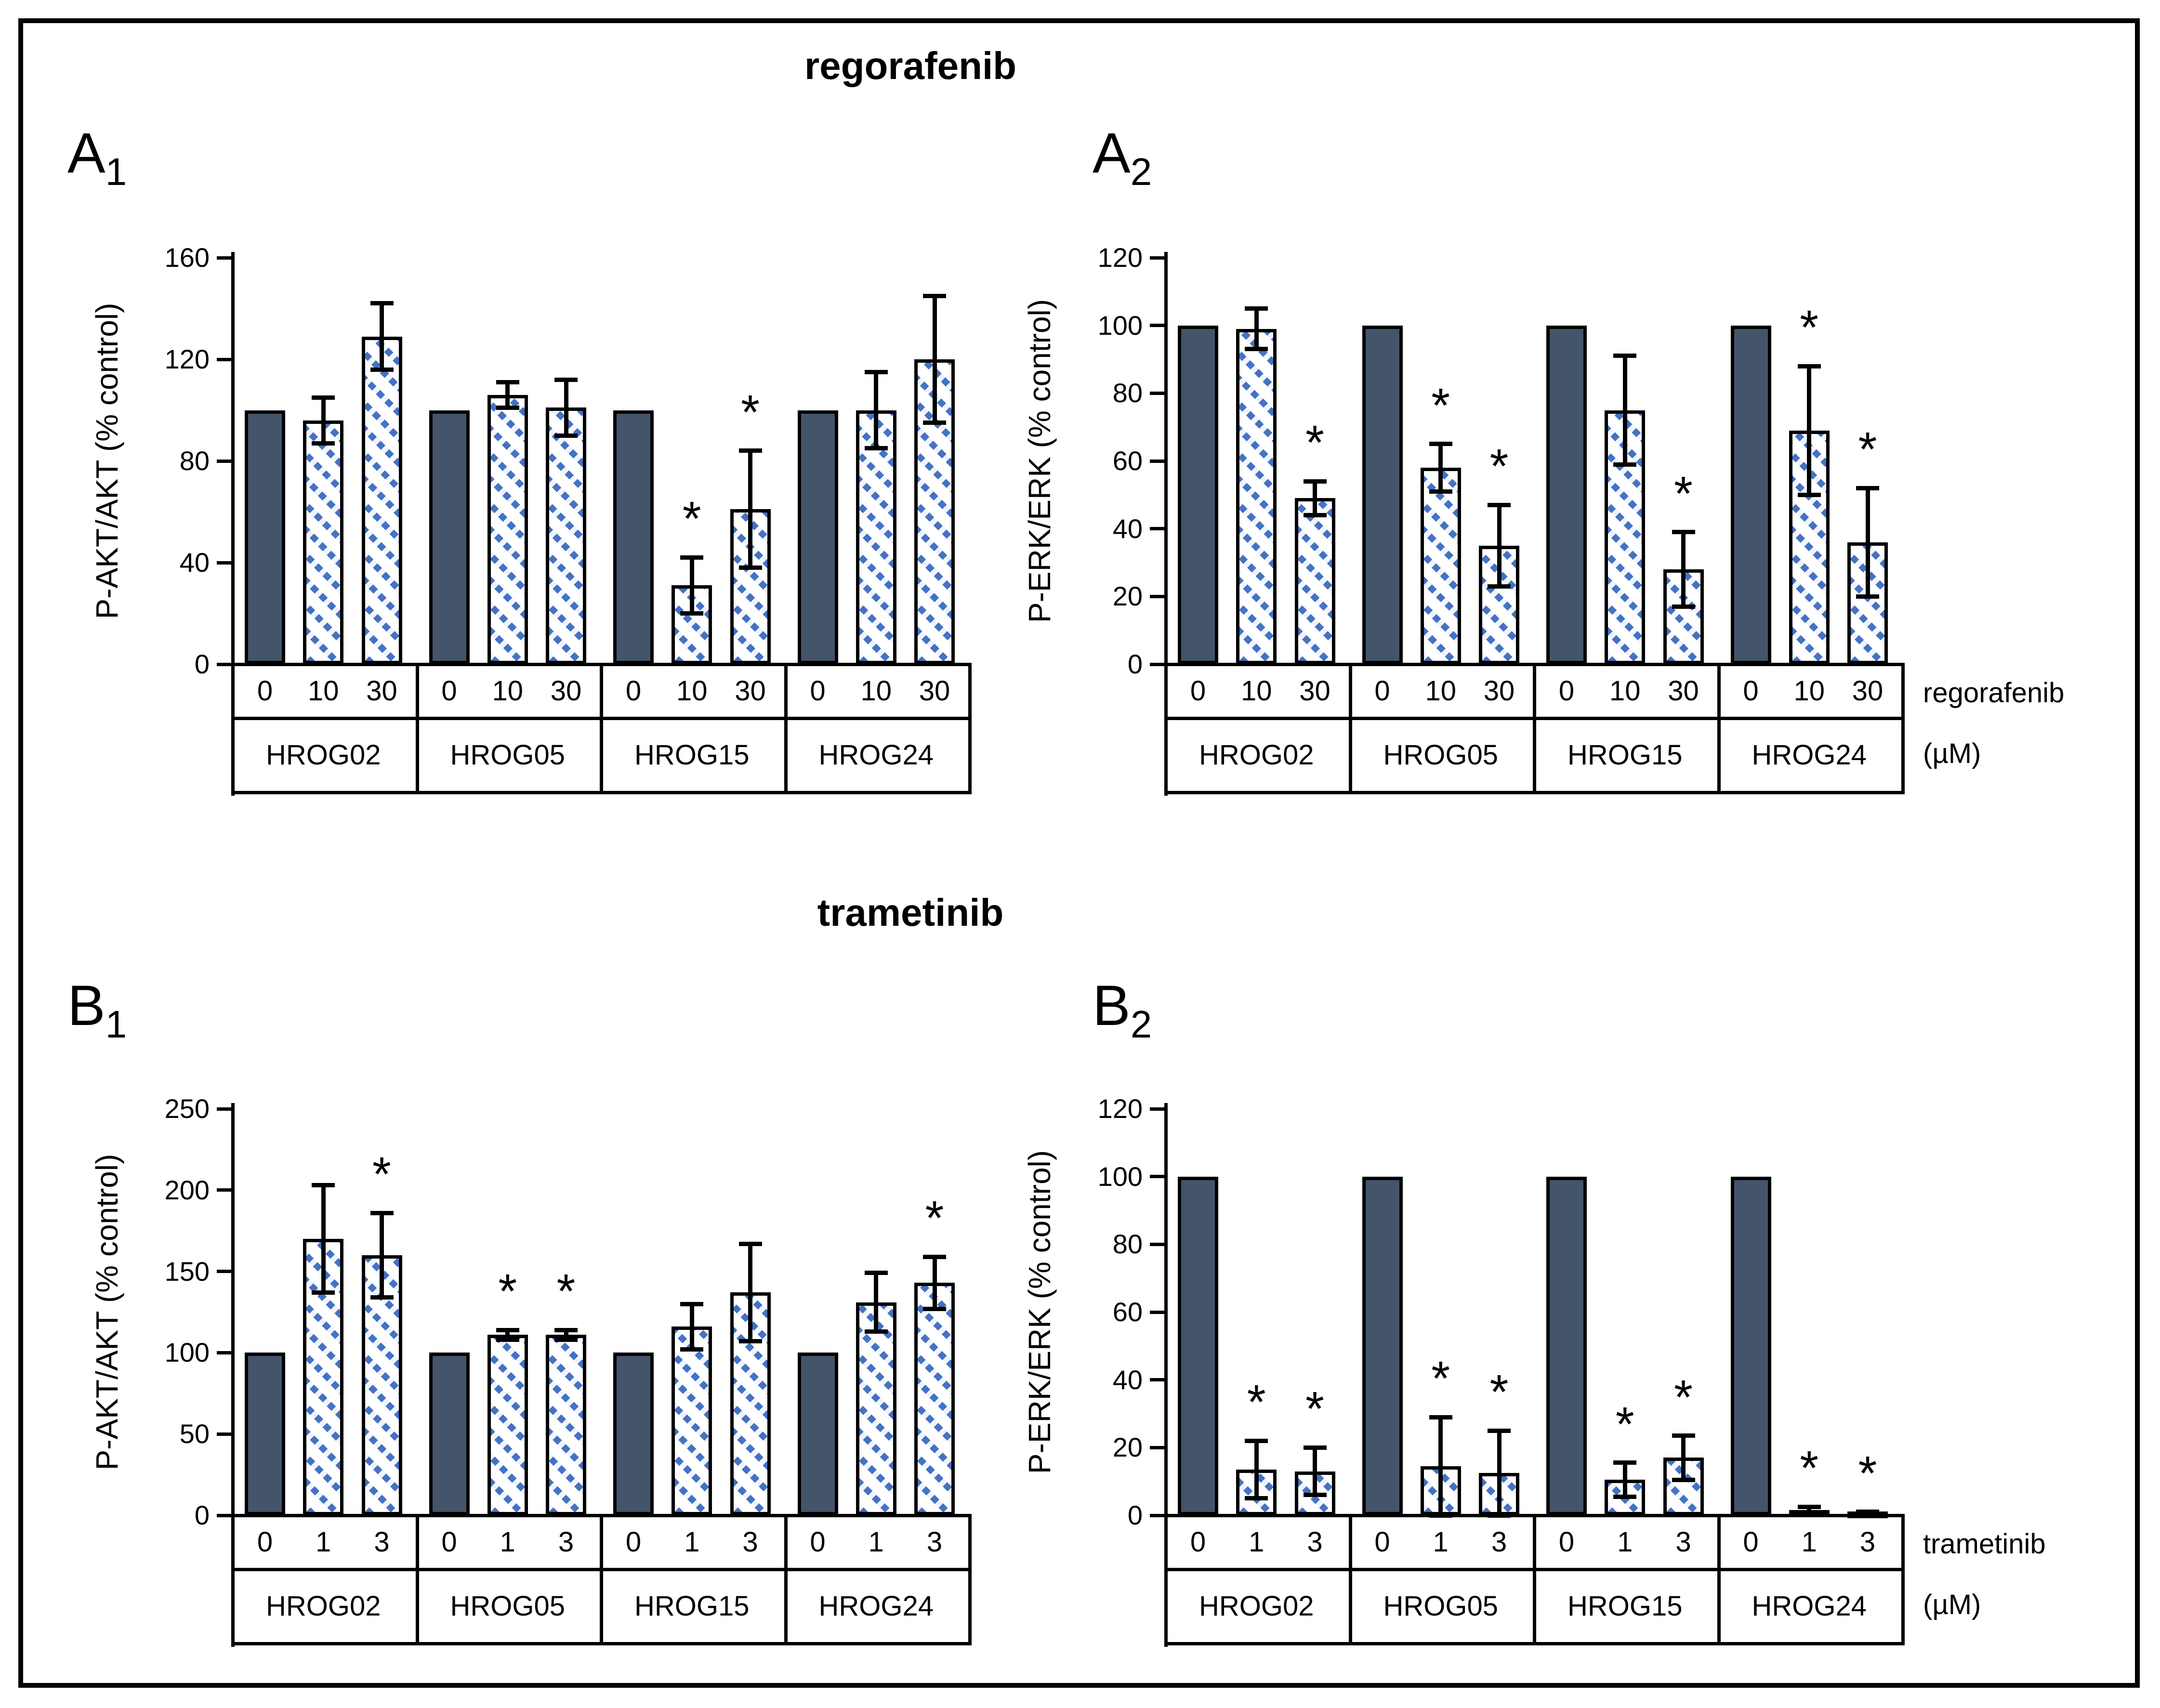  Describe the element at coordinates (1256, 1403) in the screenshot. I see `significance-star-B2-HROG02-1: *` at that location.